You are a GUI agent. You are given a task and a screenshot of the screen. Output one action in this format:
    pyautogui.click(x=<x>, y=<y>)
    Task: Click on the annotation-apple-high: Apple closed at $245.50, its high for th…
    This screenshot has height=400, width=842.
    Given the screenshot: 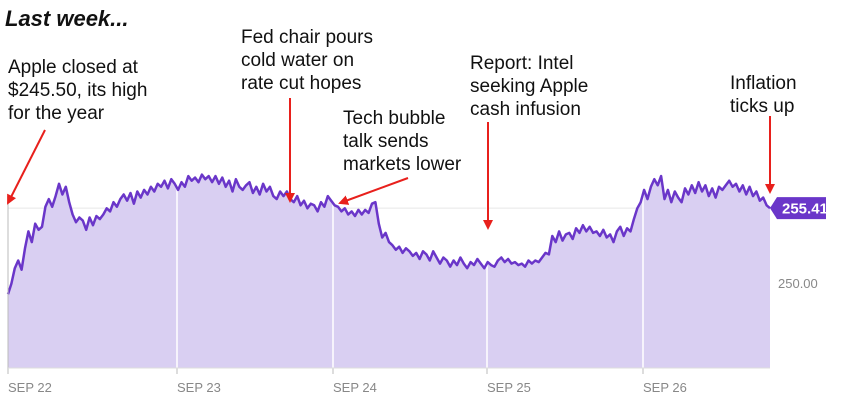 What is the action you would take?
    pyautogui.click(x=78, y=90)
    